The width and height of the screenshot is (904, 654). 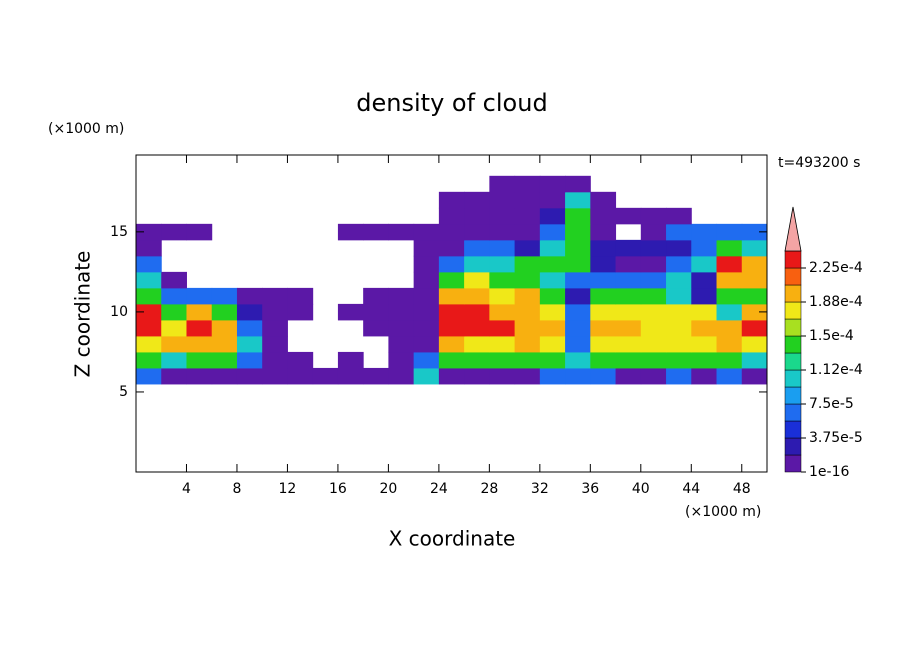 I want to click on x-tick-label: 28, so click(x=489, y=489).